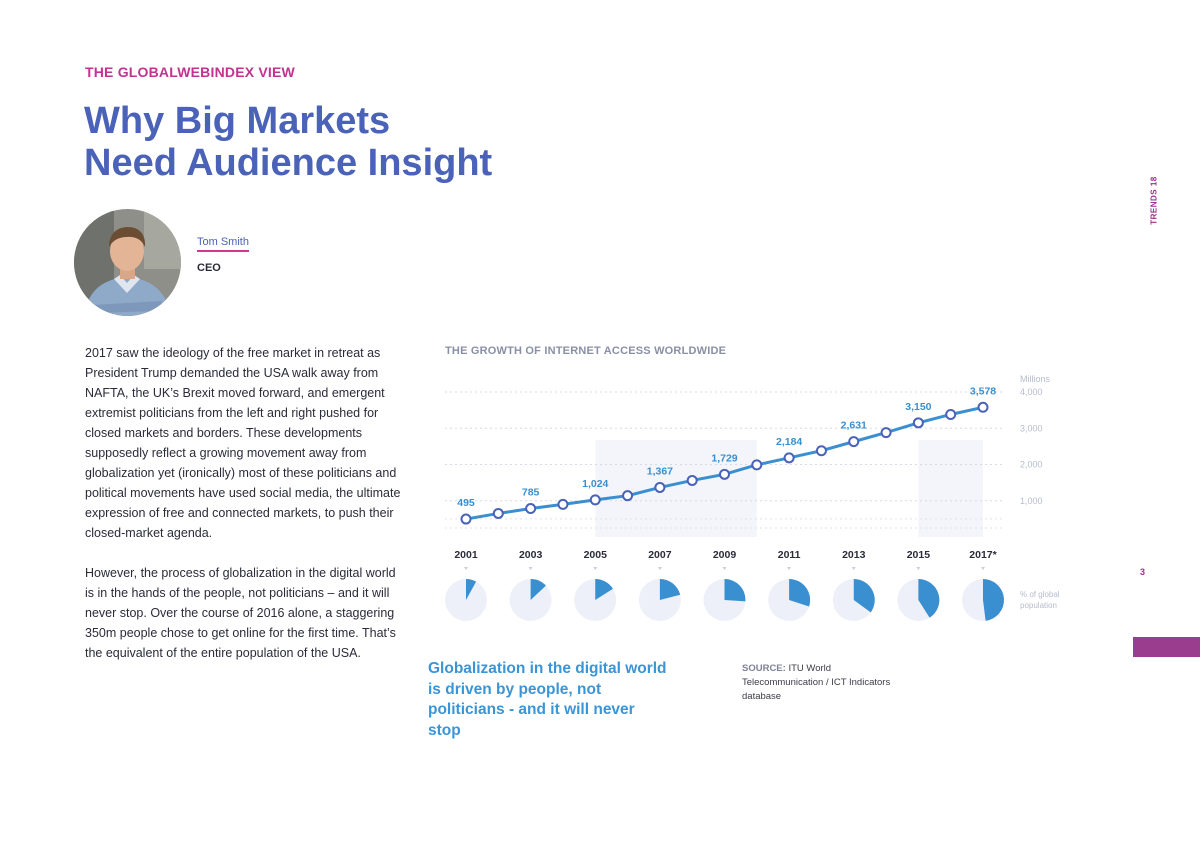  What do you see at coordinates (466, 555) in the screenshot?
I see `chart-x-tick-label: 2001` at bounding box center [466, 555].